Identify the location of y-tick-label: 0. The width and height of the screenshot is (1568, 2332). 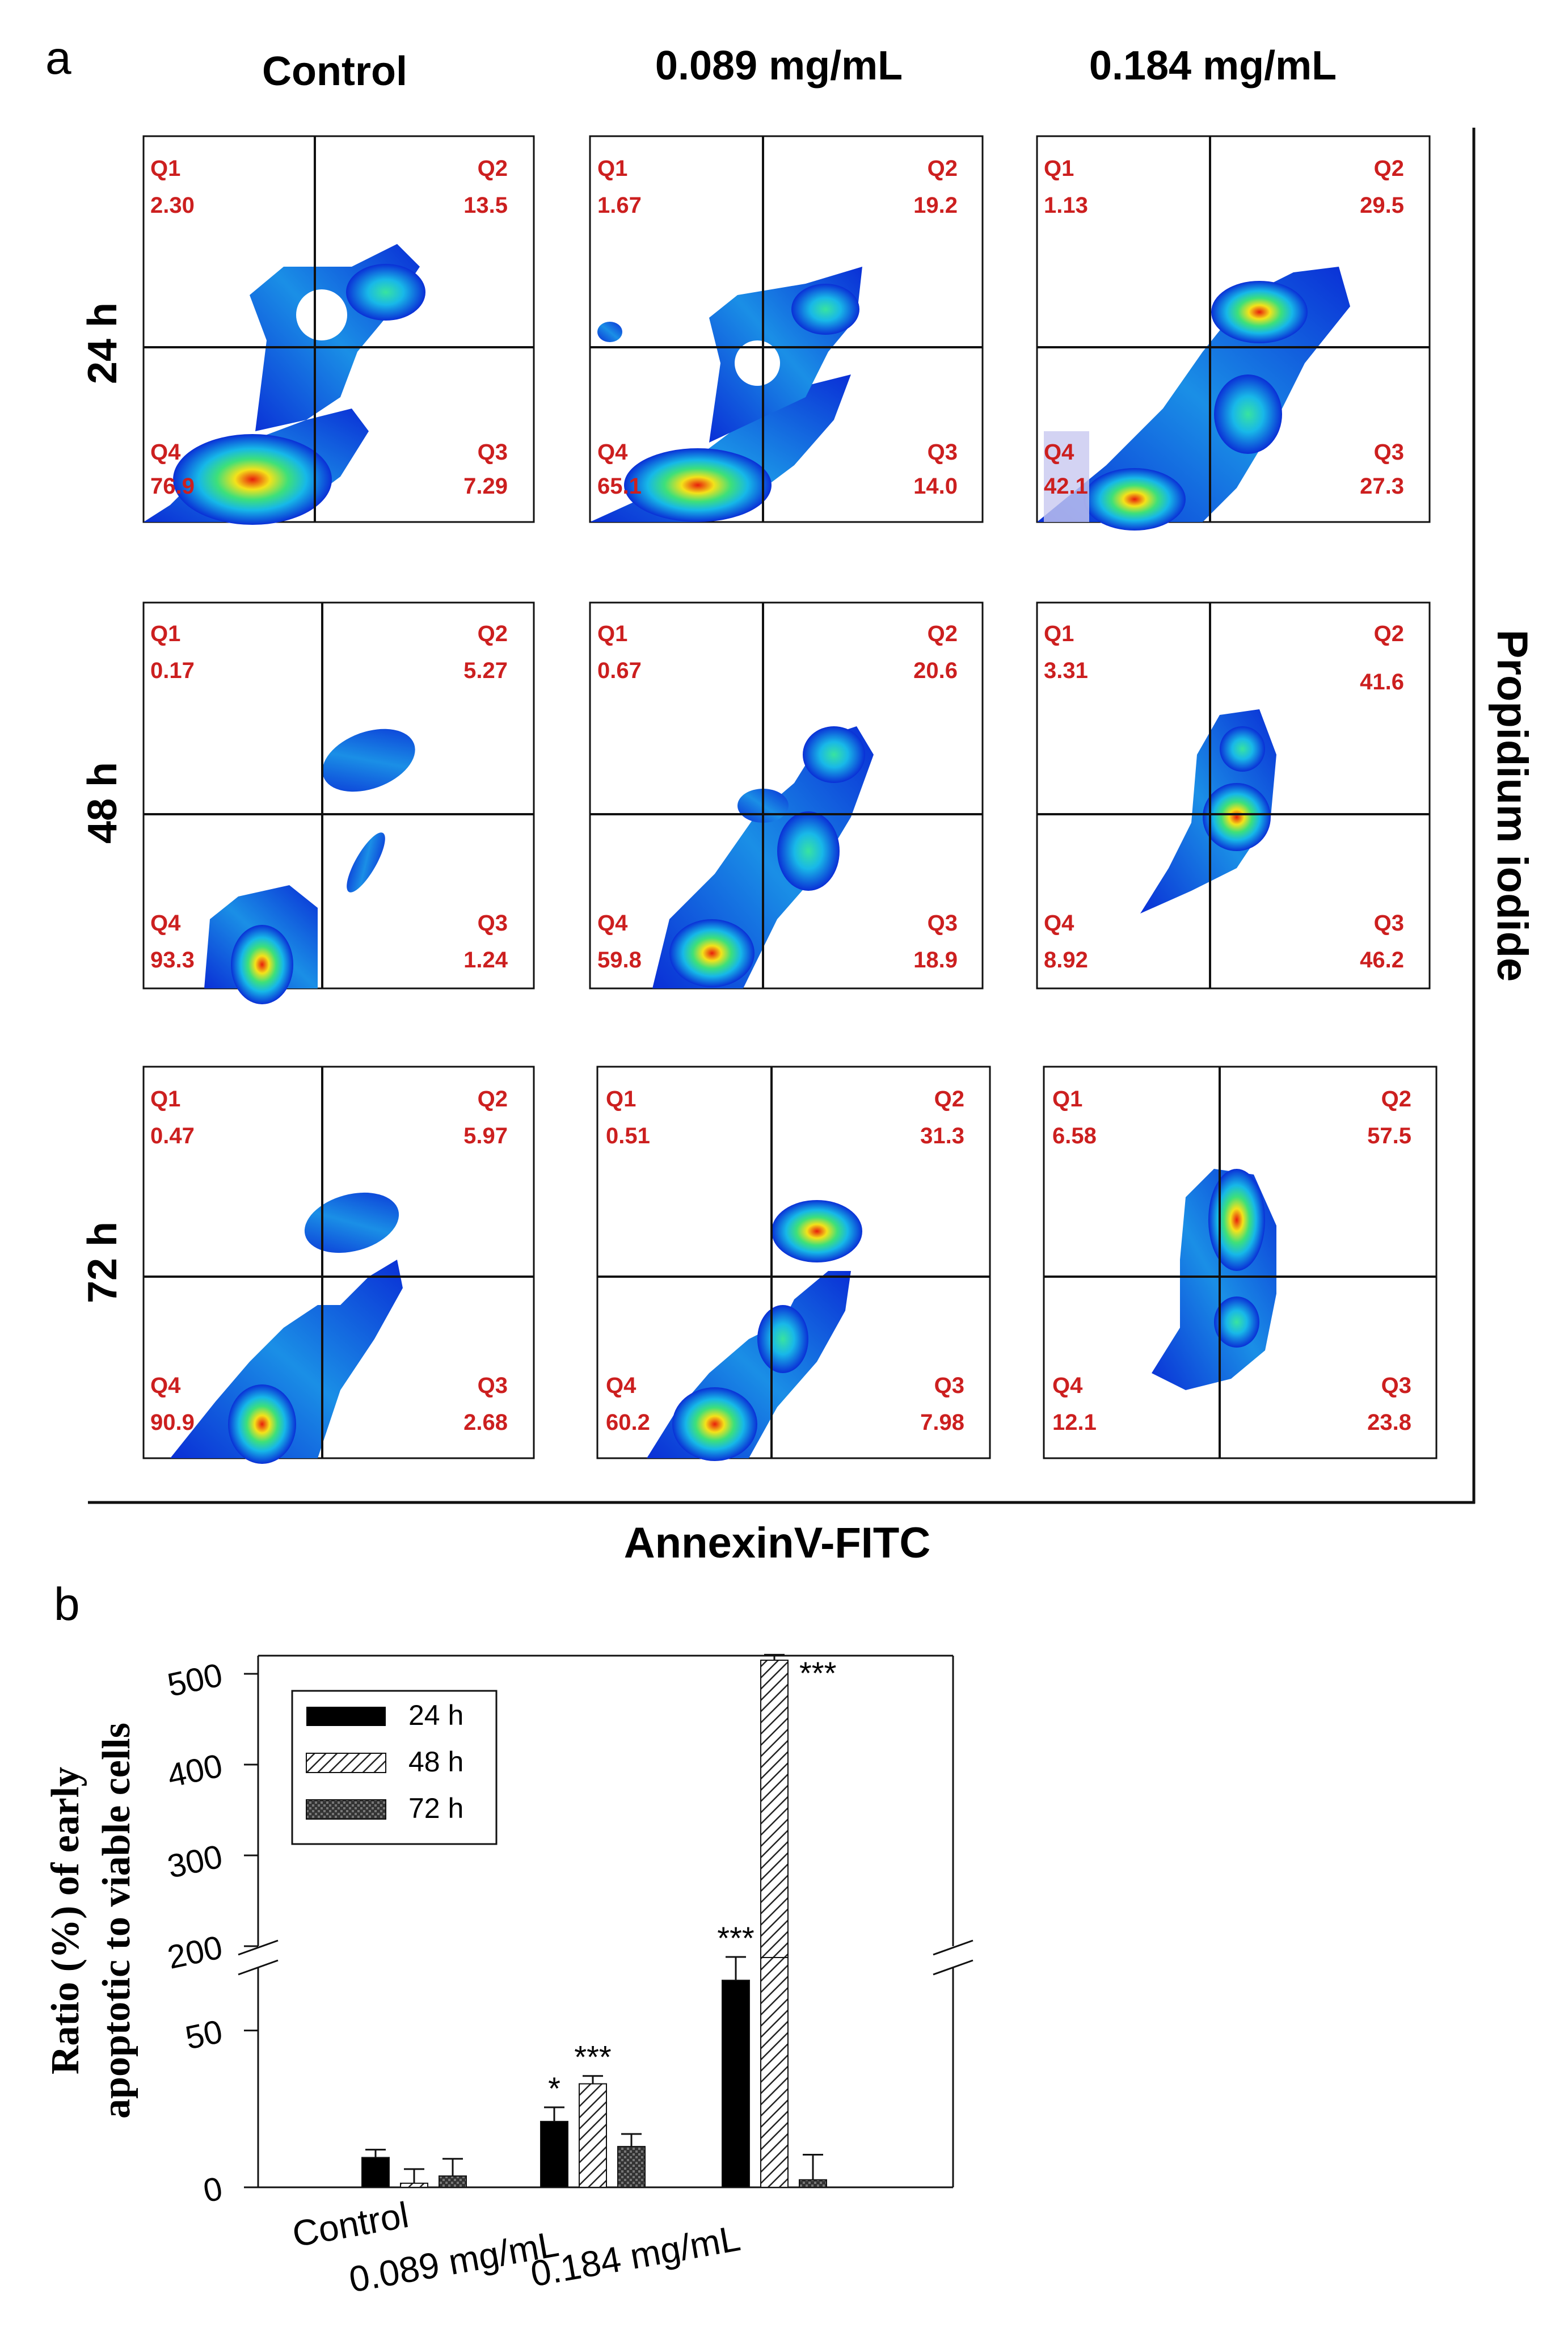
(213, 2189).